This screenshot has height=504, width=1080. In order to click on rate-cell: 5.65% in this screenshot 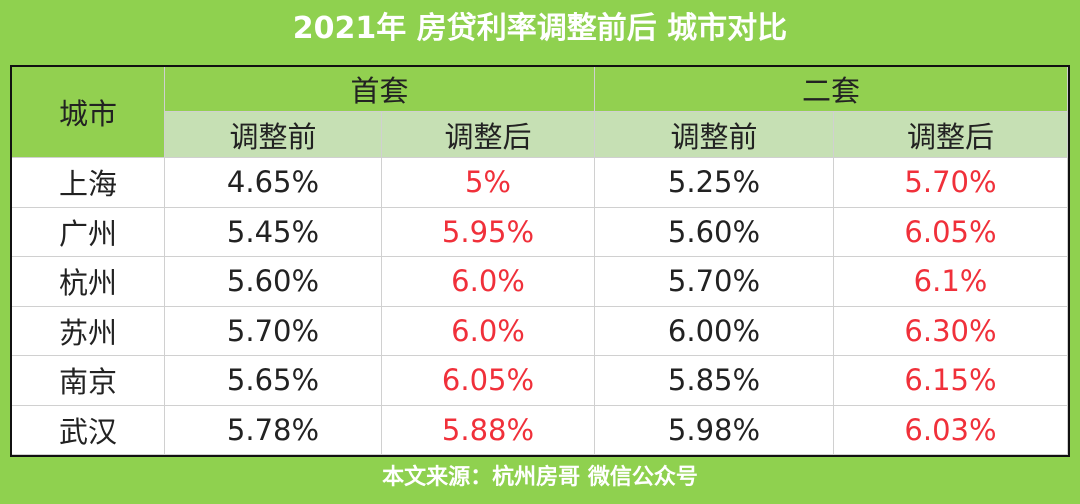, I will do `click(273, 381)`.